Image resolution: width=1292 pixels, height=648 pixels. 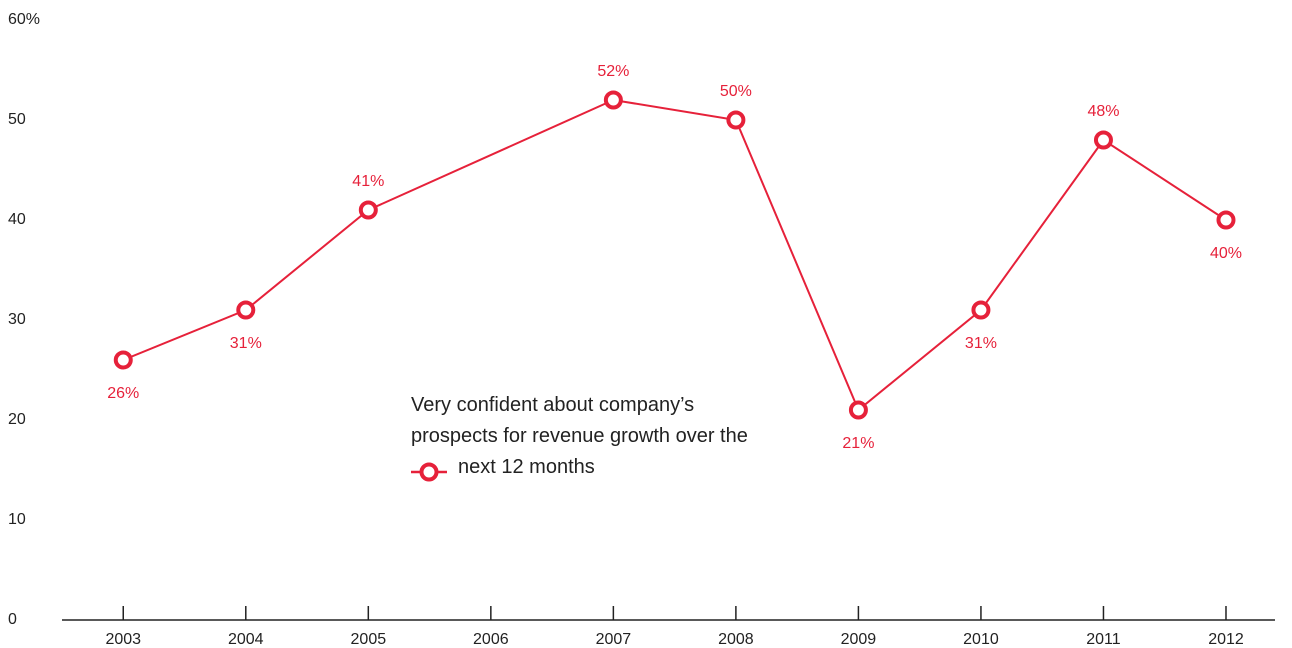 I want to click on x-tick-label: 2009, so click(x=859, y=639).